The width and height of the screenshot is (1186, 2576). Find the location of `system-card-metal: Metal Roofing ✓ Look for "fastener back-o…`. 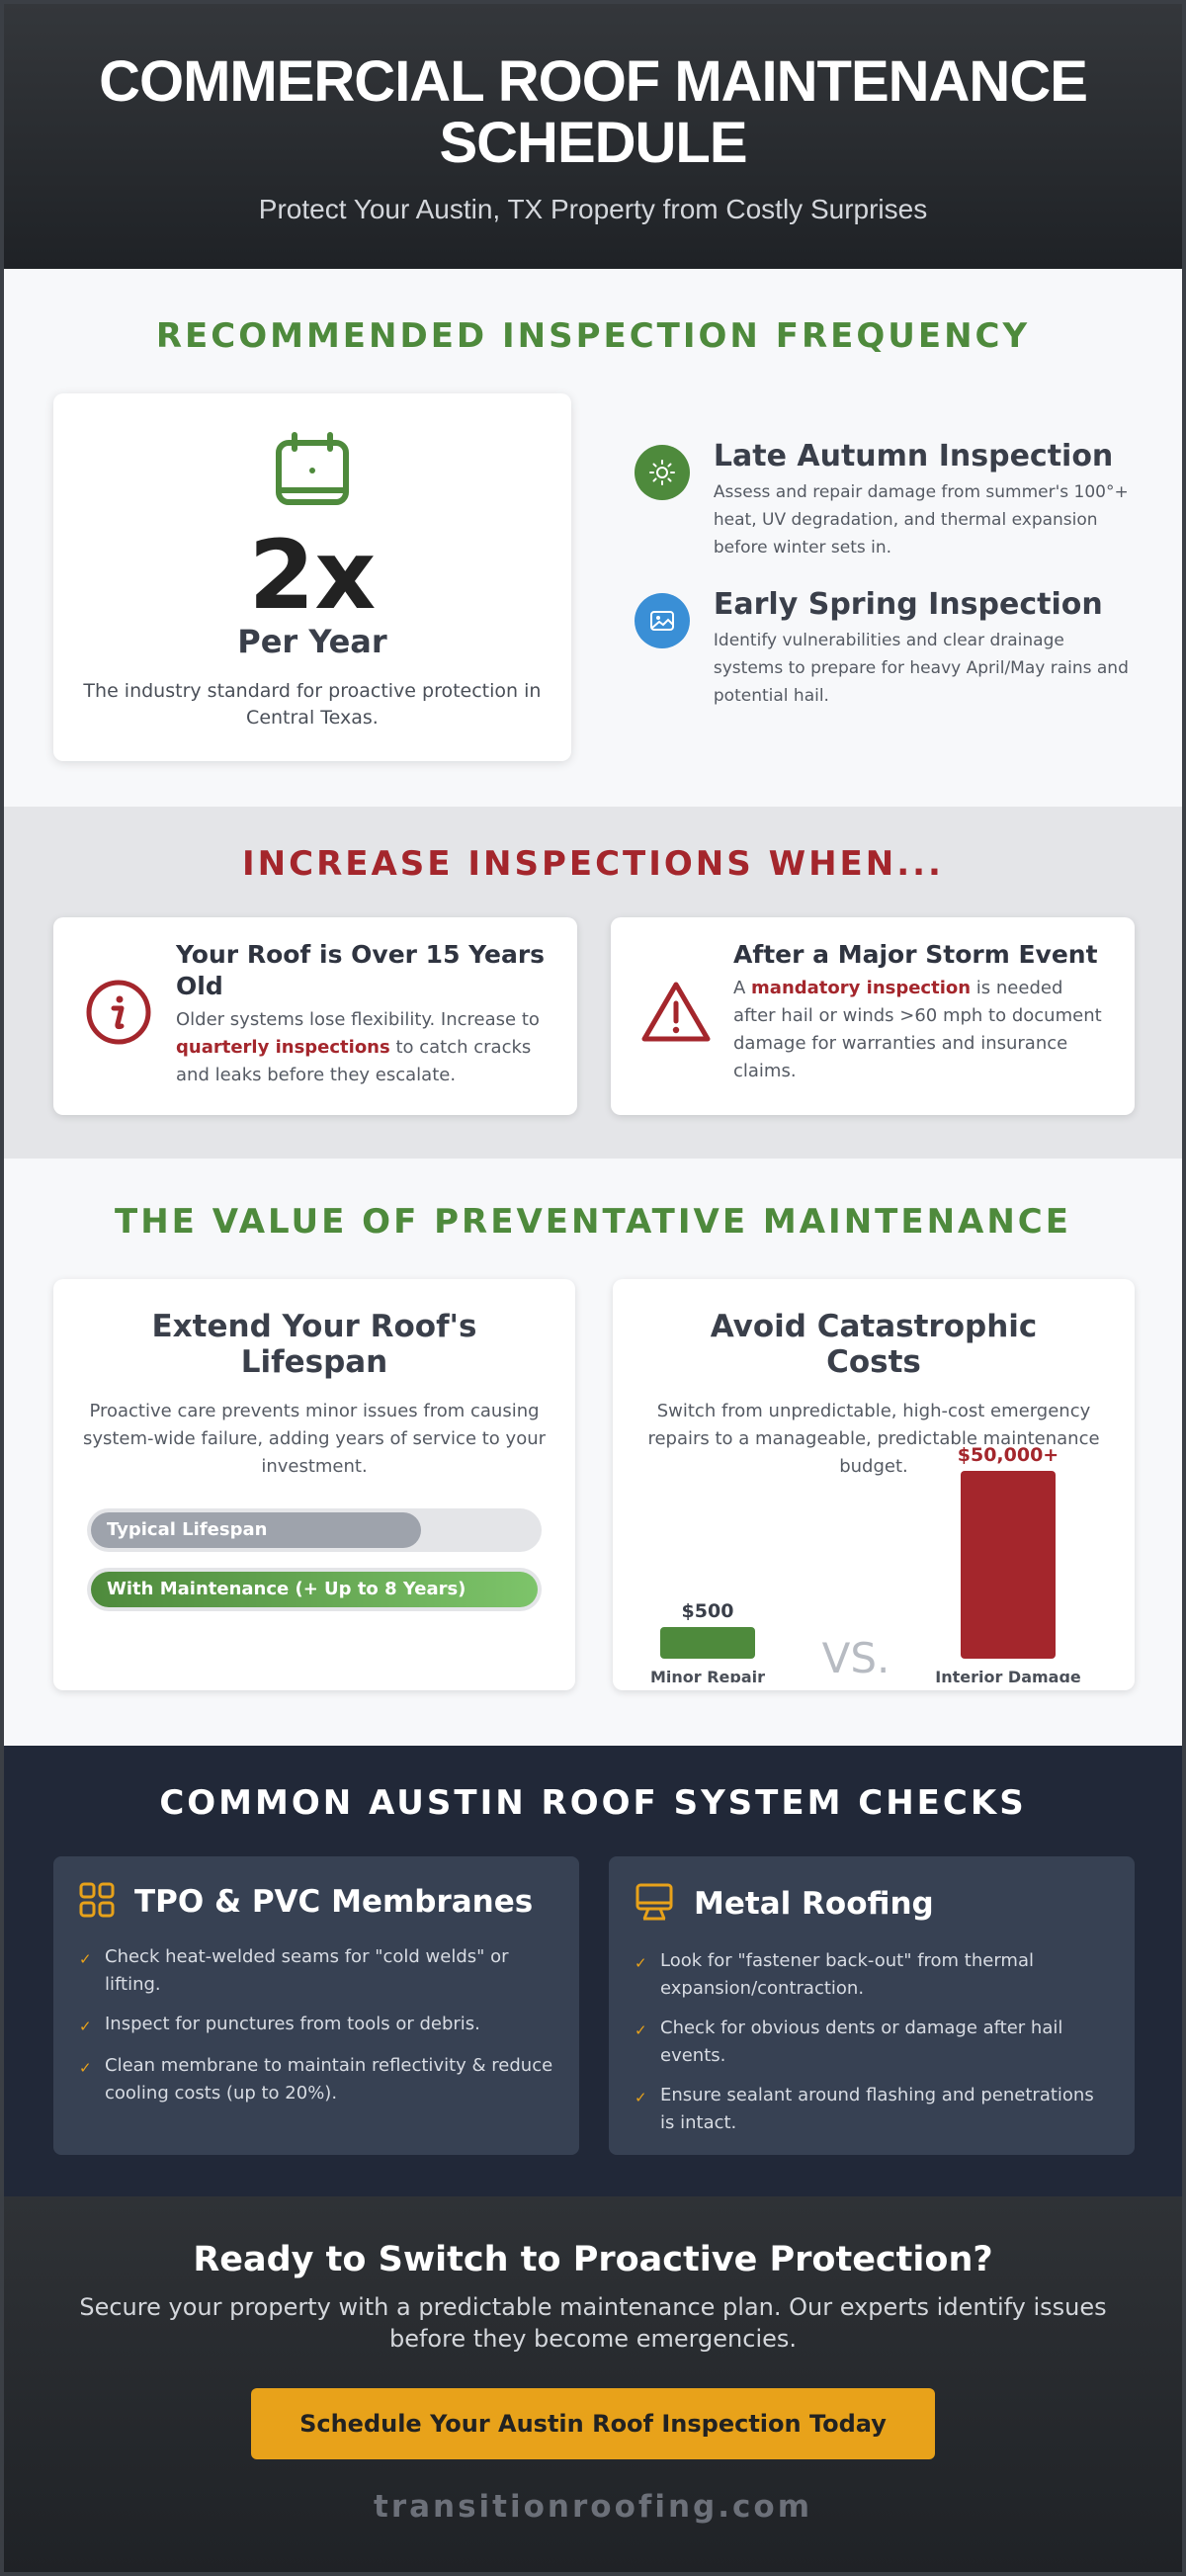

system-card-metal: Metal Roofing ✓ Look for "fastener back-o… is located at coordinates (872, 2005).